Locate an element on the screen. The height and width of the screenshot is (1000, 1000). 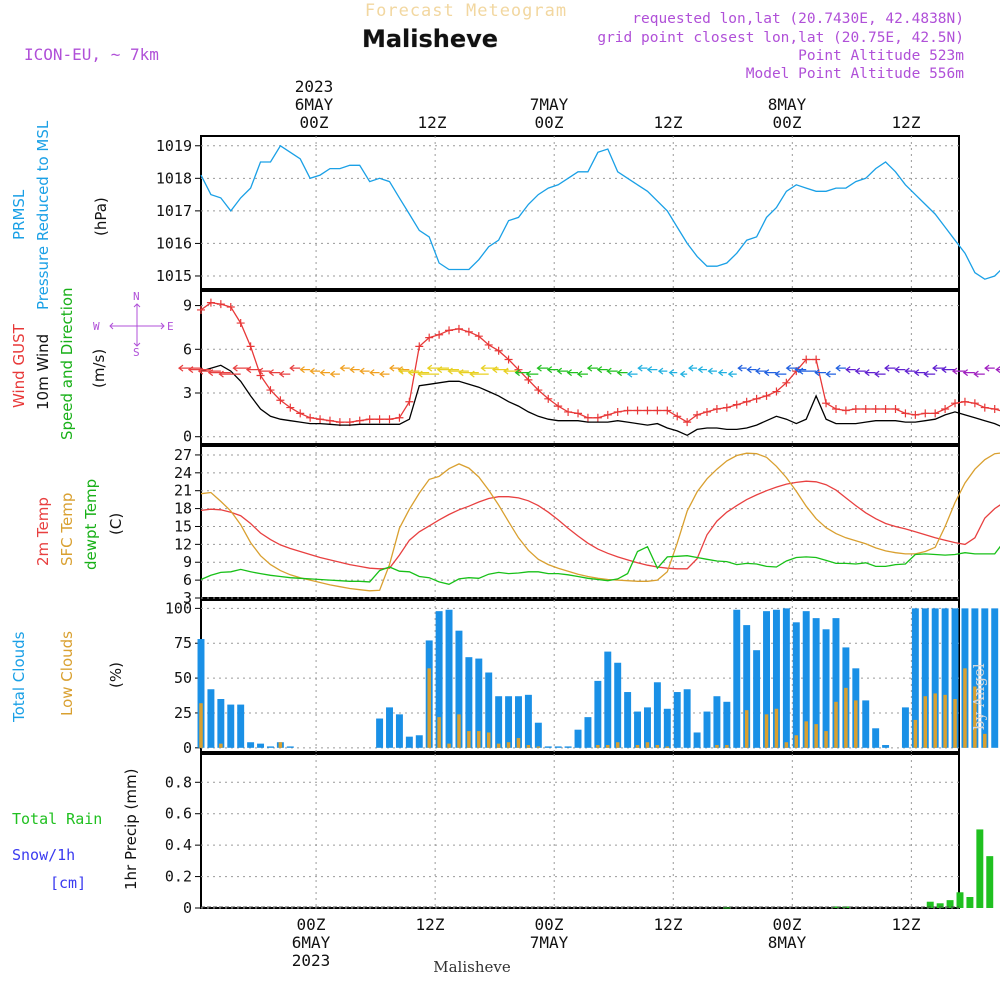
wind-ylabel-10m: 10m Wind is located at coordinates (43, 372).